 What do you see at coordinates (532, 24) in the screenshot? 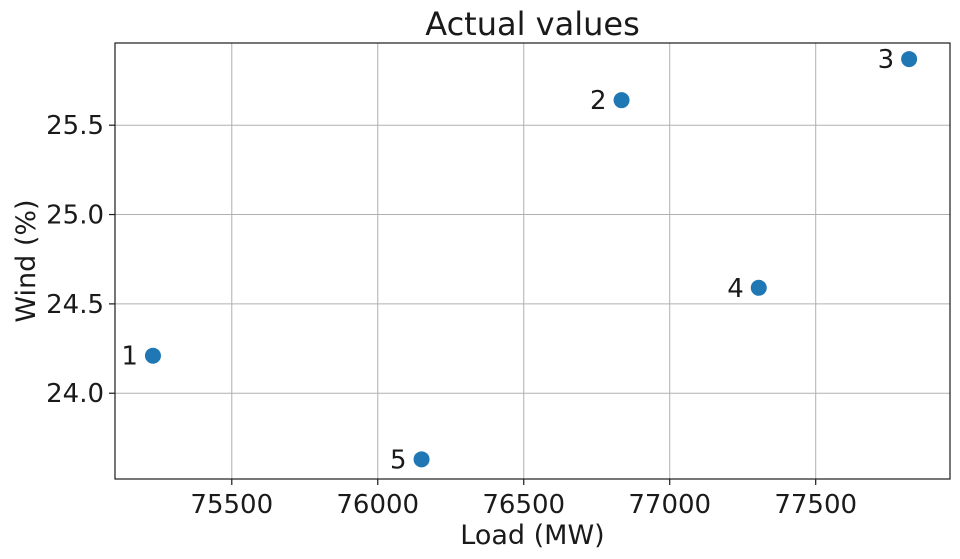
I see `chart-title: Actual values` at bounding box center [532, 24].